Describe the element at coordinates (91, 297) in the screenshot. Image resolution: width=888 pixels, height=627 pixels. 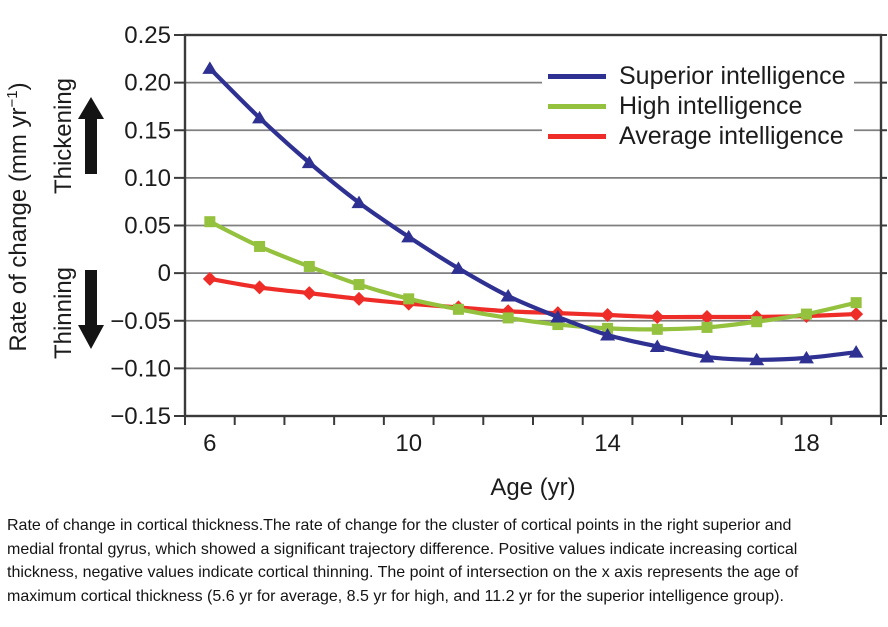
I see `arrow-down-shaft` at that location.